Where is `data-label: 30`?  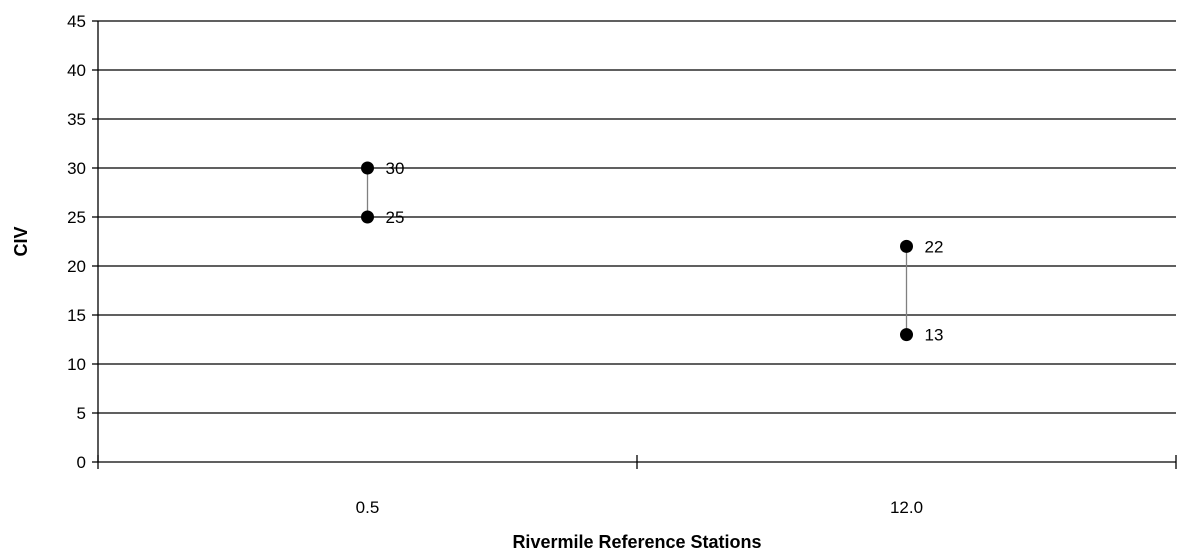
data-label: 30 is located at coordinates (395, 168).